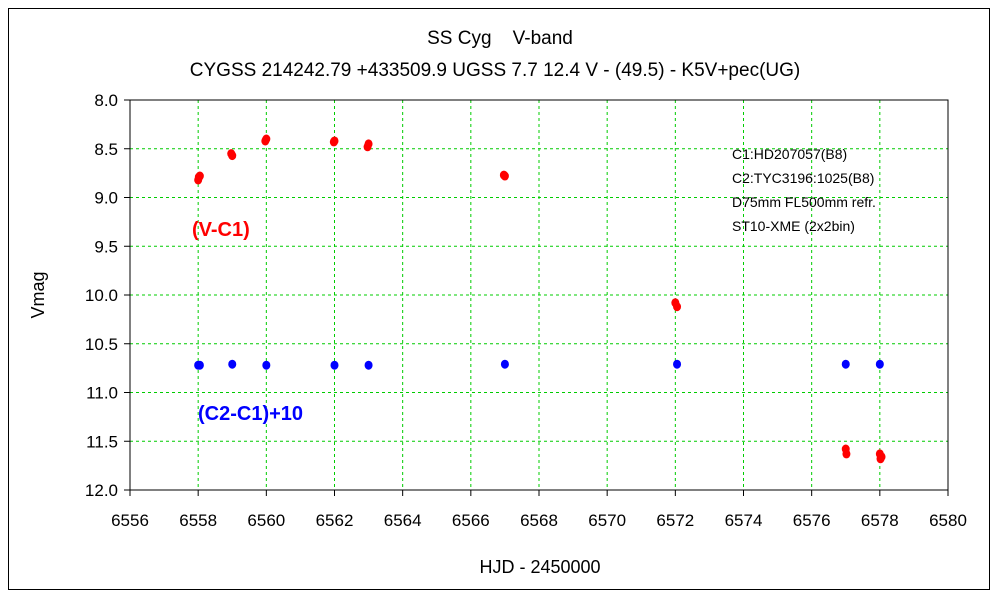 The height and width of the screenshot is (600, 1000). What do you see at coordinates (607, 520) in the screenshot?
I see `x-tick-label: 6570` at bounding box center [607, 520].